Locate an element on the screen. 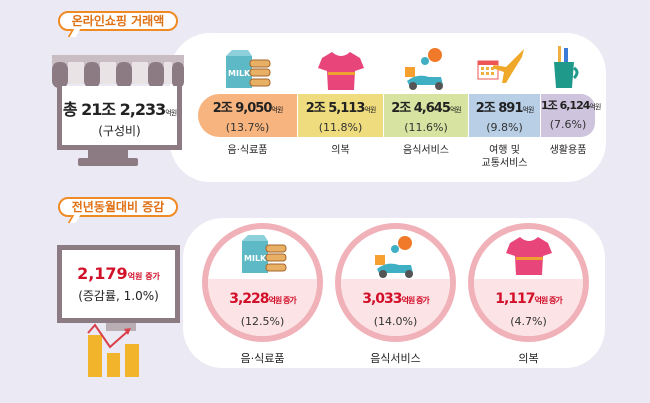 This screenshot has width=650, height=403. growth-chart-coins-icon is located at coordinates (113, 350).